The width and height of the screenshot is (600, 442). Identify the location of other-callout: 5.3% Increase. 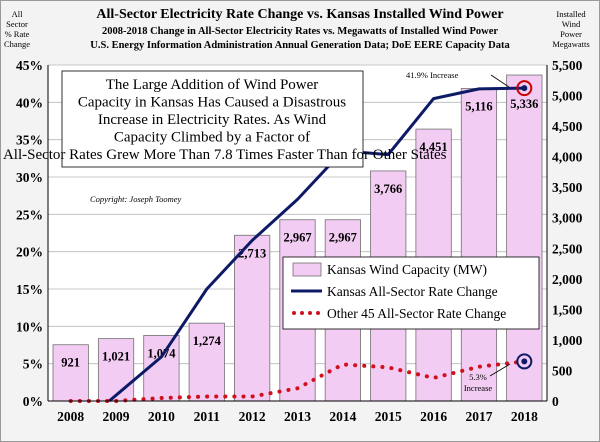
(498, 373).